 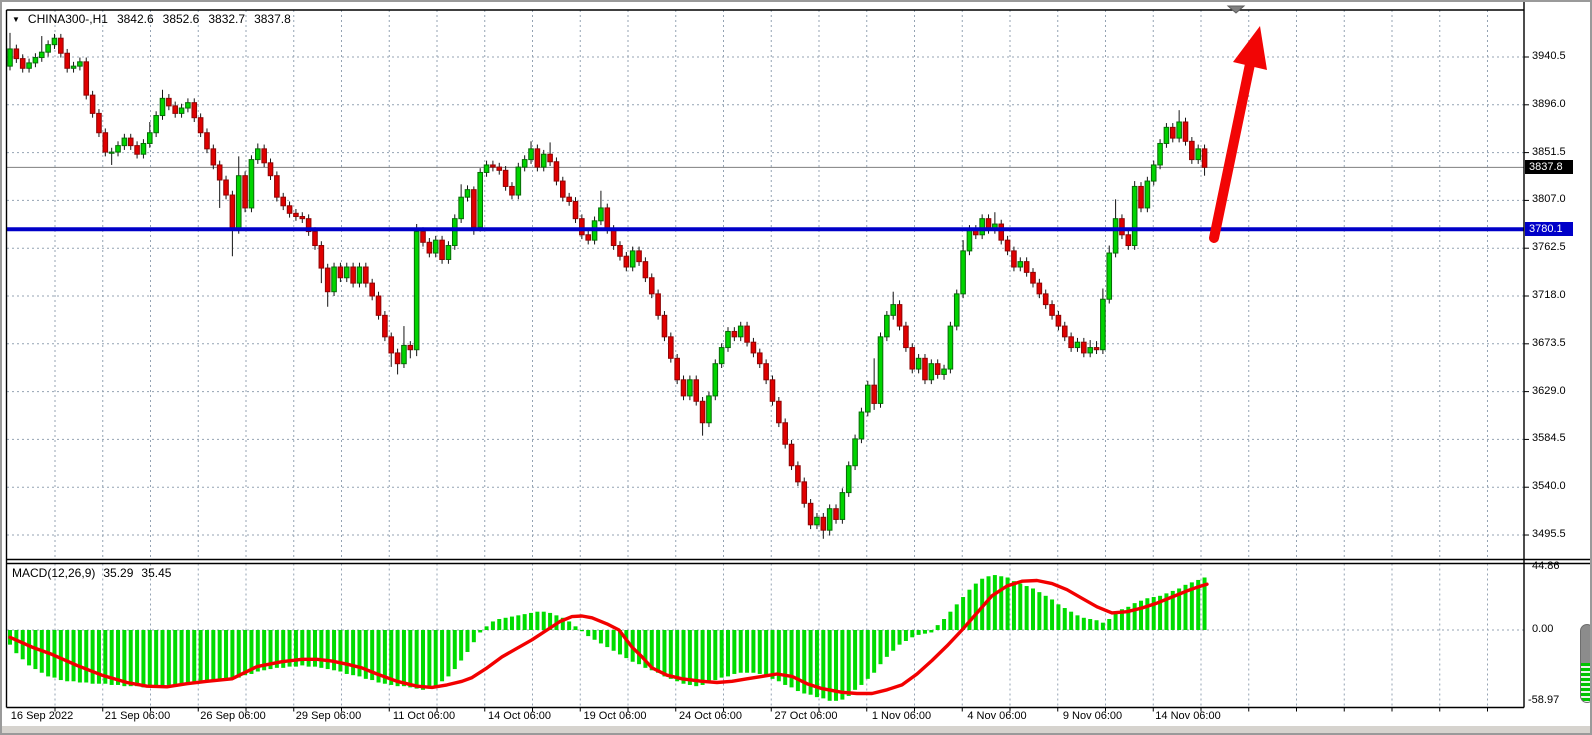 What do you see at coordinates (1238, 134) in the screenshot?
I see `trend-arrow-up` at bounding box center [1238, 134].